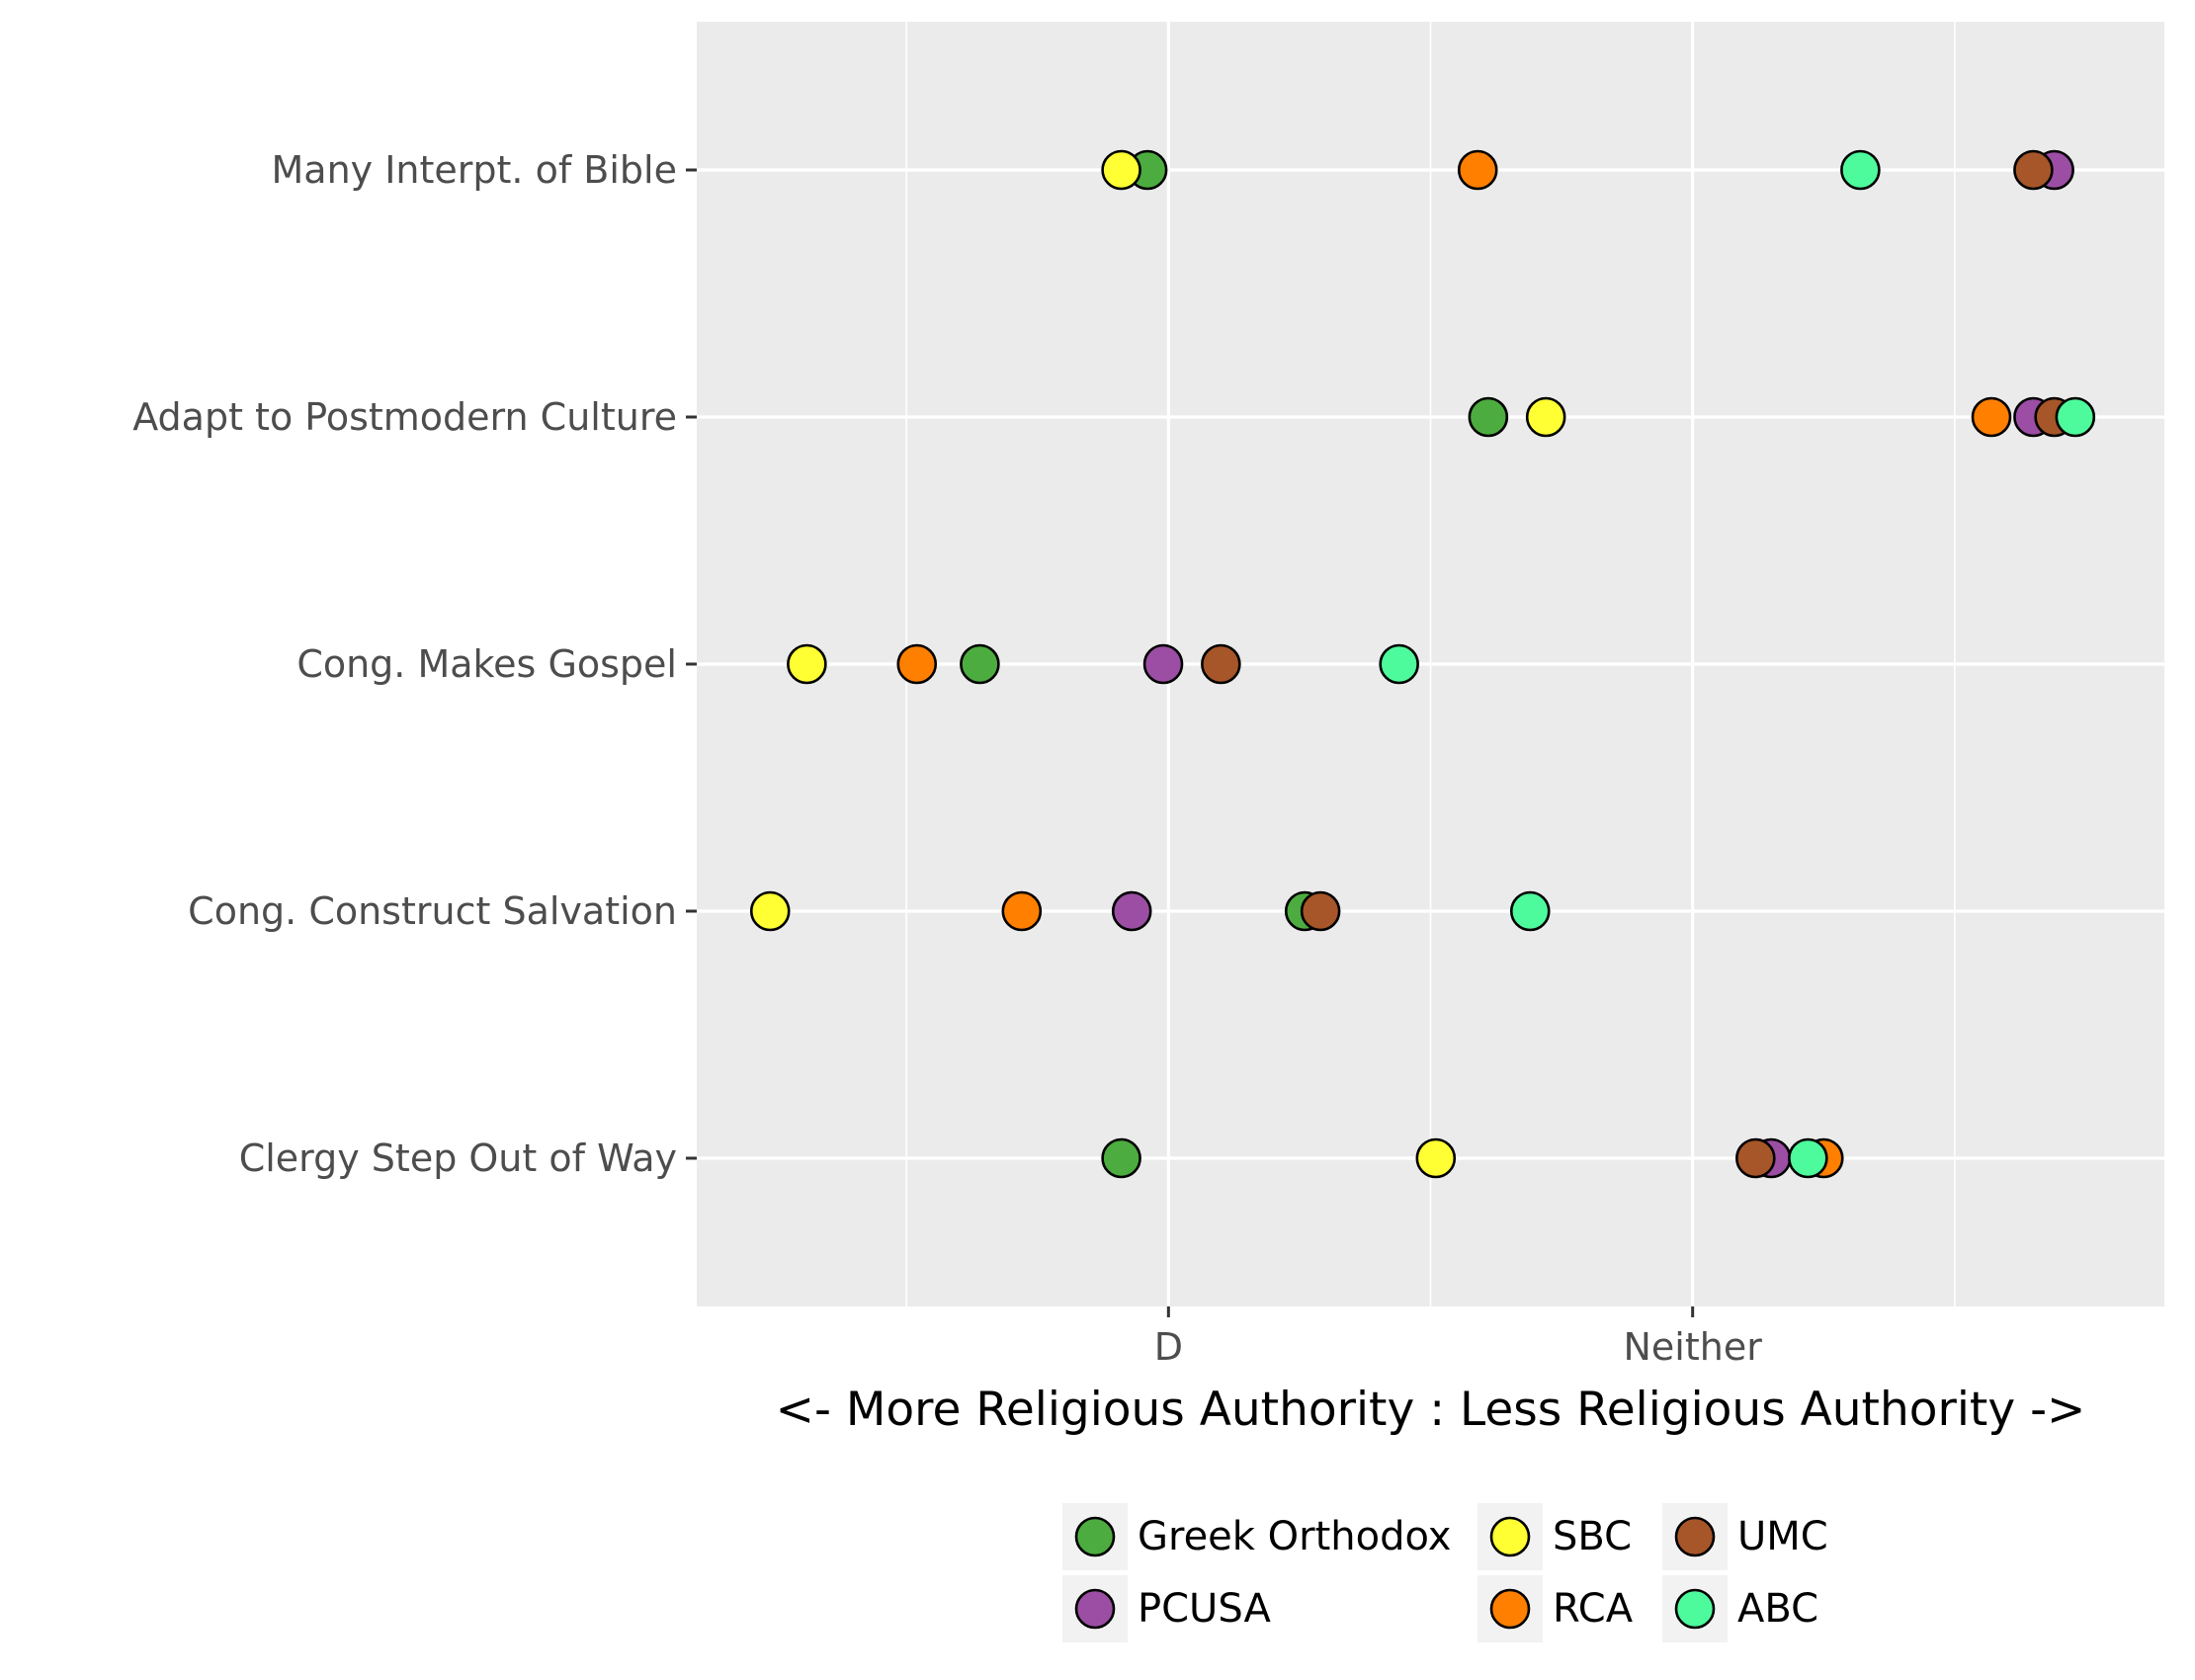 The image size is (2195, 1680). What do you see at coordinates (1458, 1337) in the screenshot?
I see `x-axis: D Neither` at bounding box center [1458, 1337].